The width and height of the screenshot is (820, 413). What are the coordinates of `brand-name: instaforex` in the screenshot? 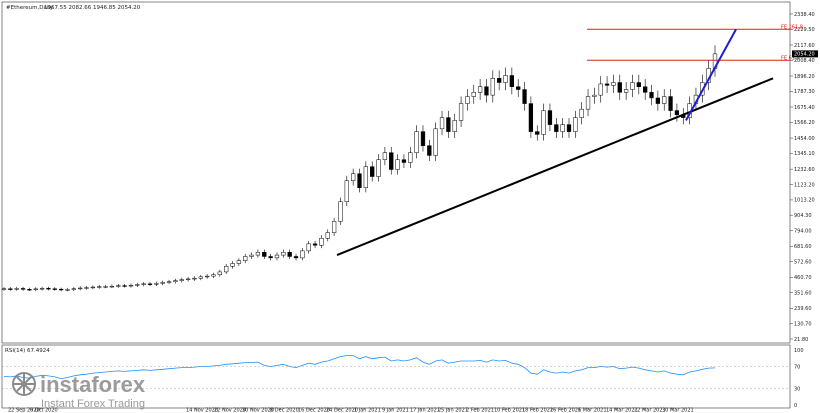 It's located at (93, 384).